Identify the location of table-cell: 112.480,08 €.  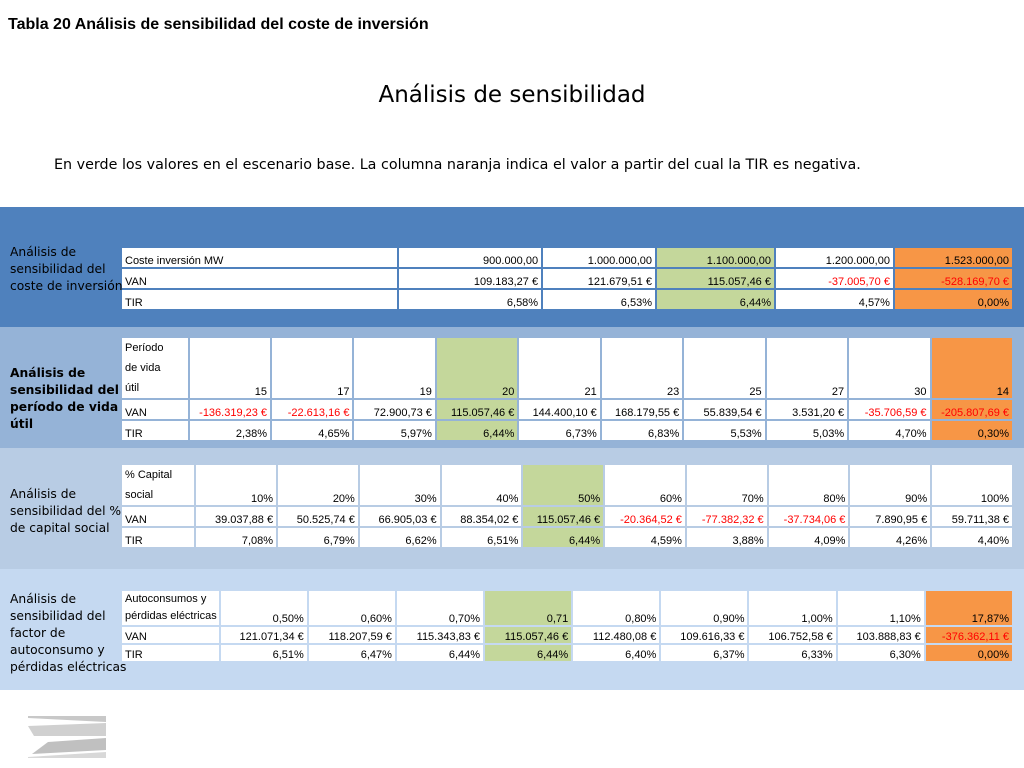
(616, 635).